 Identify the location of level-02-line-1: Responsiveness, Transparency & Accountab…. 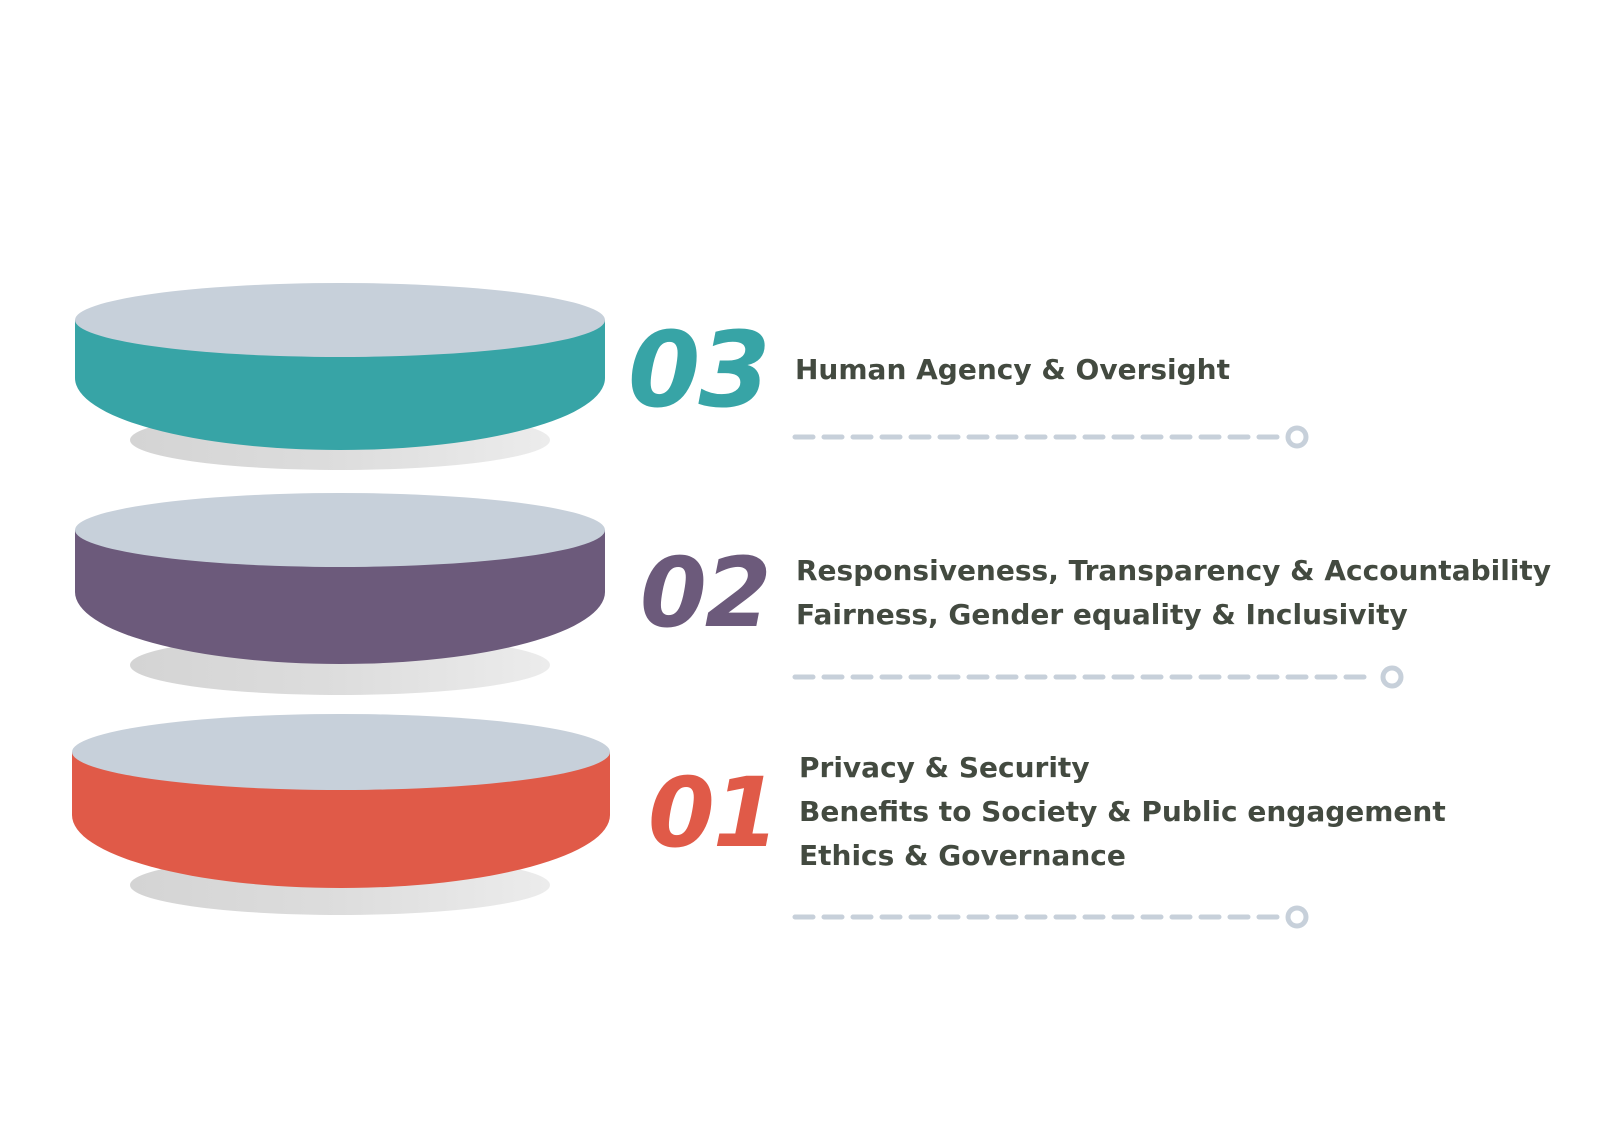
(1174, 570).